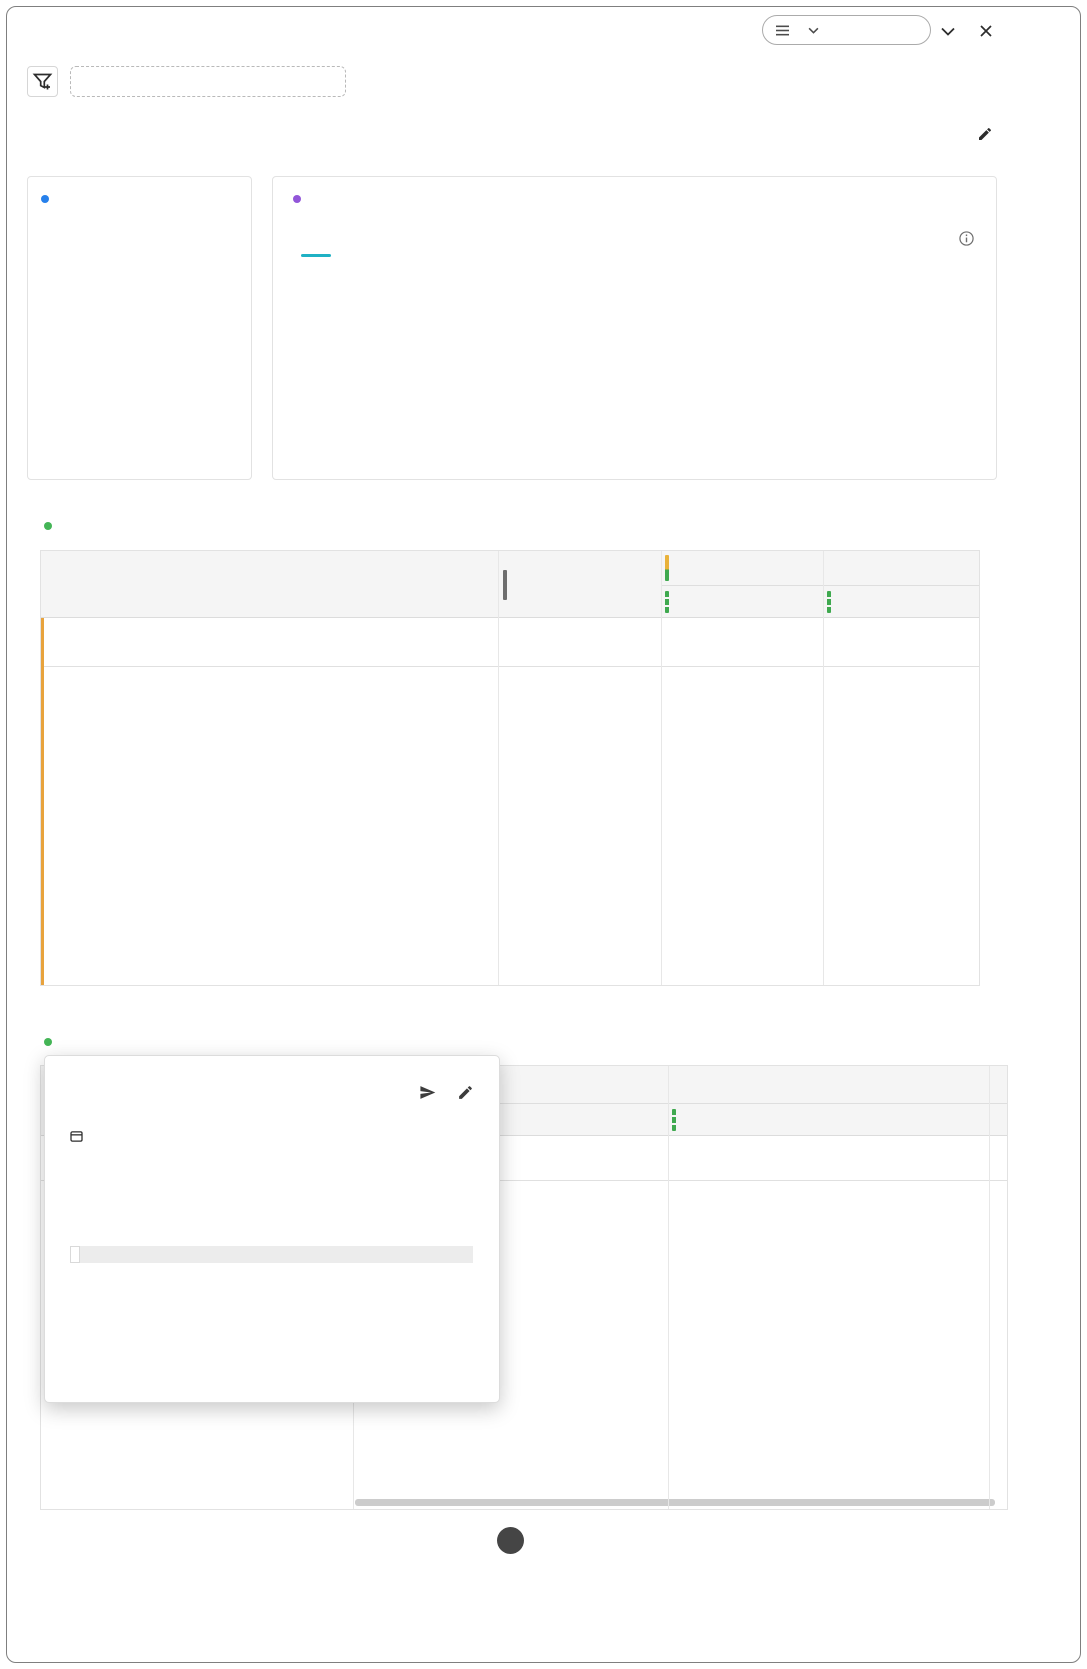 This screenshot has width=1087, height=1669. What do you see at coordinates (139, 328) in the screenshot?
I see `visits-summary-card` at bounding box center [139, 328].